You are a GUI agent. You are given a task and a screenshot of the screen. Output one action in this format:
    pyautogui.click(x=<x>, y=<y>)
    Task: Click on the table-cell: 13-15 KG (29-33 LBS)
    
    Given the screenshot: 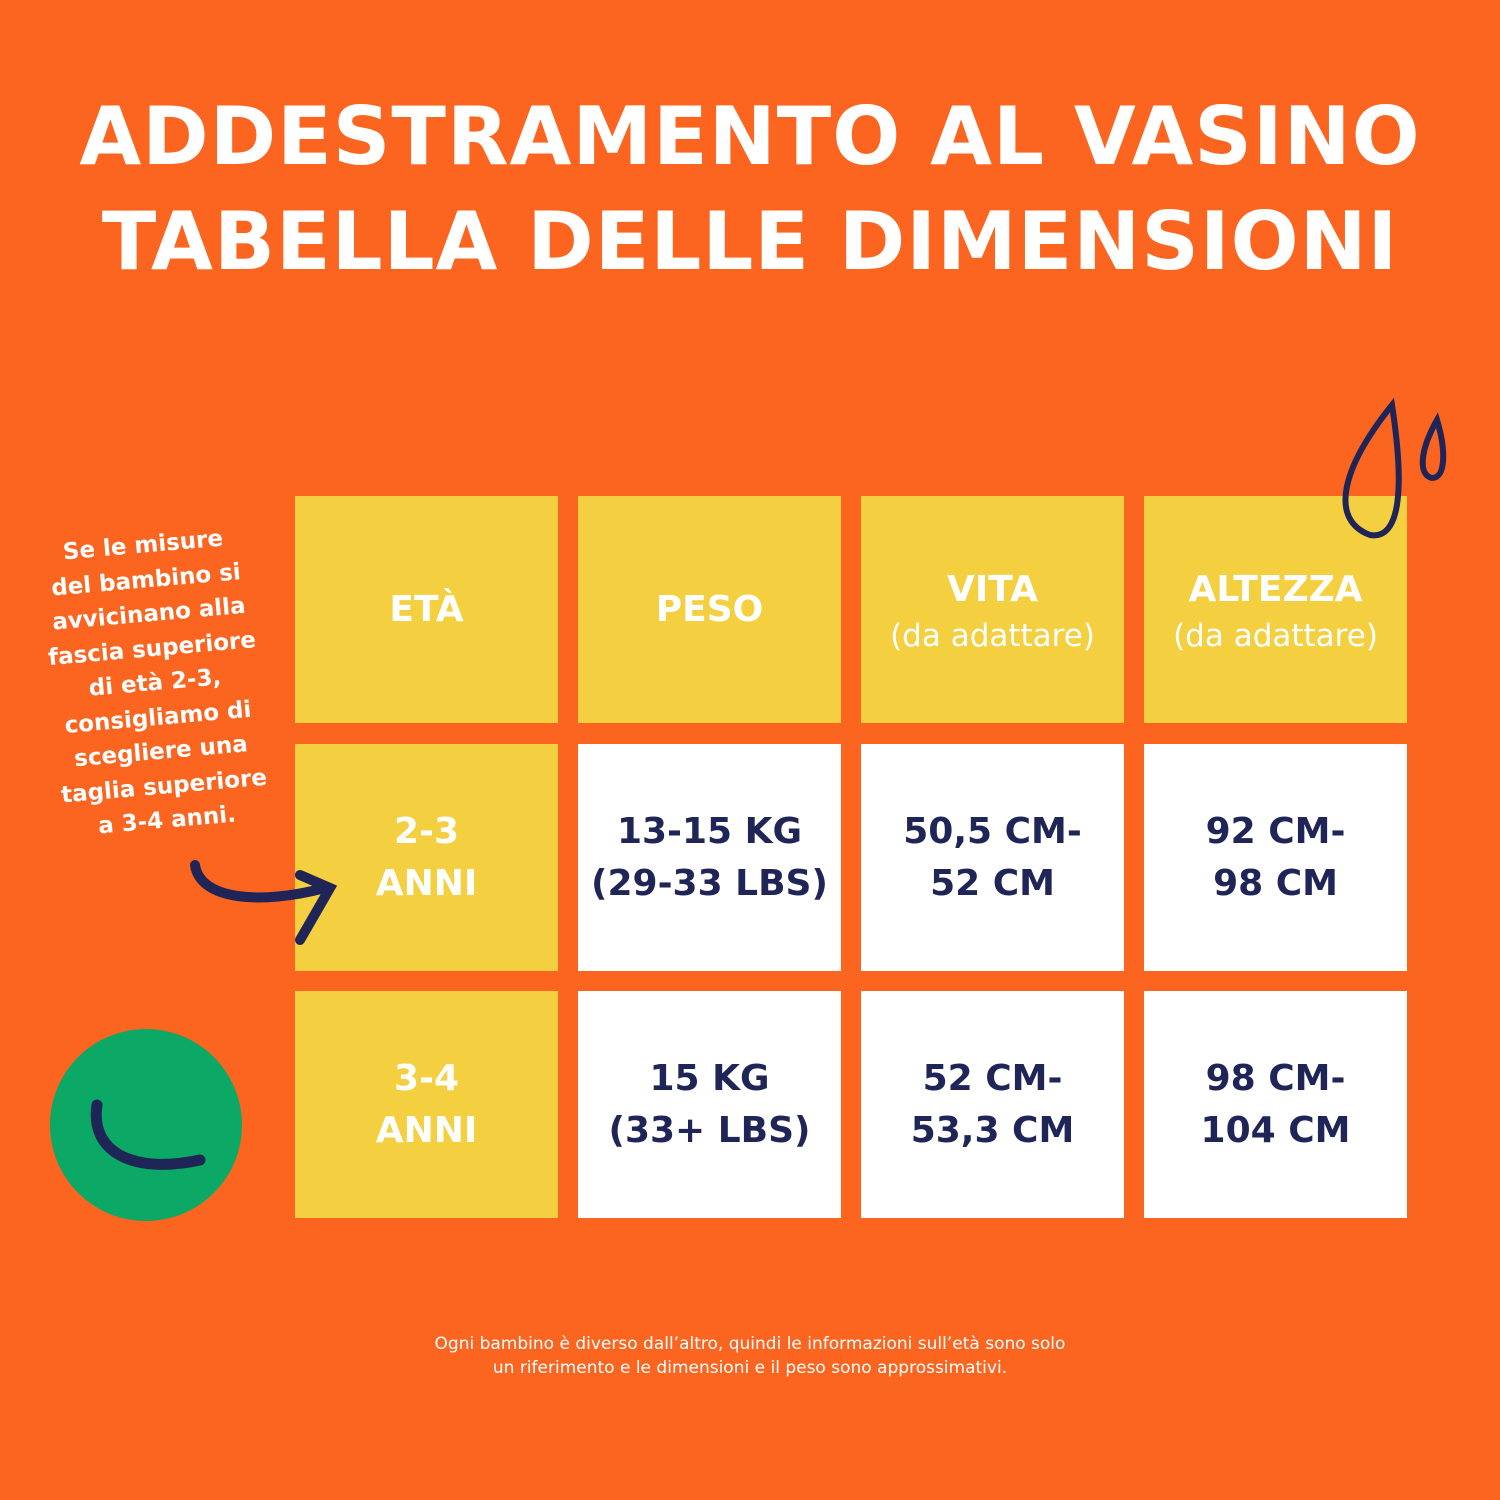 What is the action you would take?
    pyautogui.click(x=709, y=857)
    